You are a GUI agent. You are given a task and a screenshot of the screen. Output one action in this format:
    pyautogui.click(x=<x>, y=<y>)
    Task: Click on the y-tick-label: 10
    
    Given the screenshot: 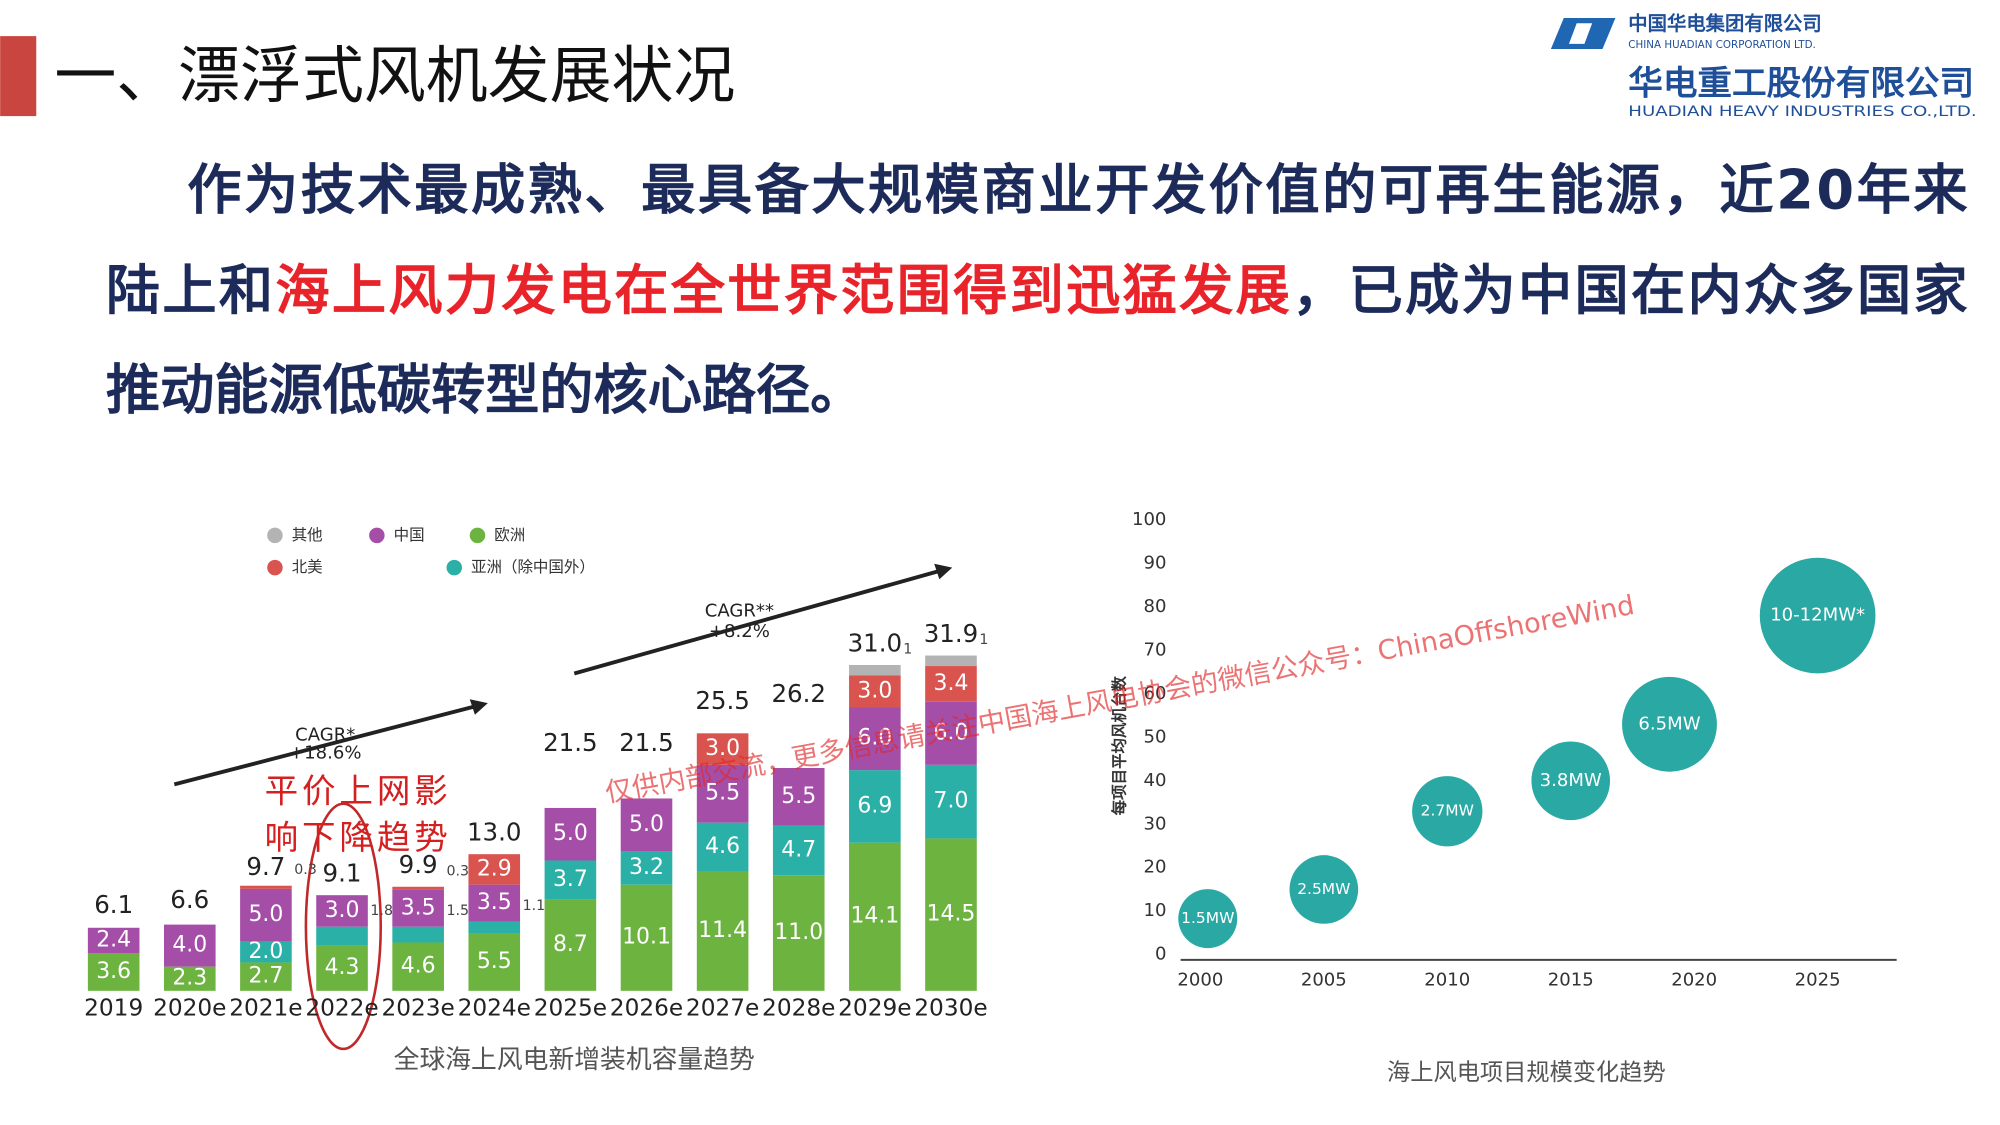 What is the action you would take?
    pyautogui.click(x=1154, y=910)
    